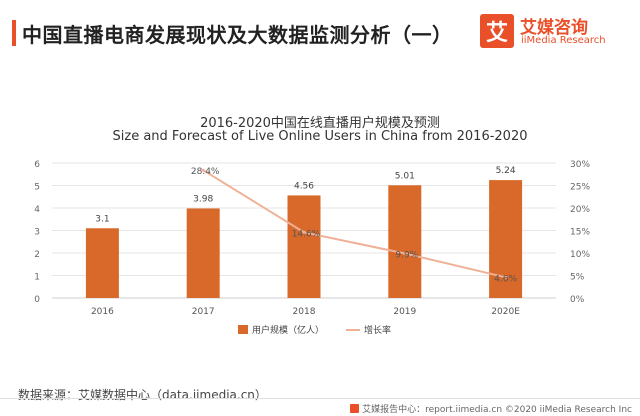 This screenshot has height=416, width=640. Describe the element at coordinates (37, 188) in the screenshot. I see `y-left-tick-label: 5` at that location.